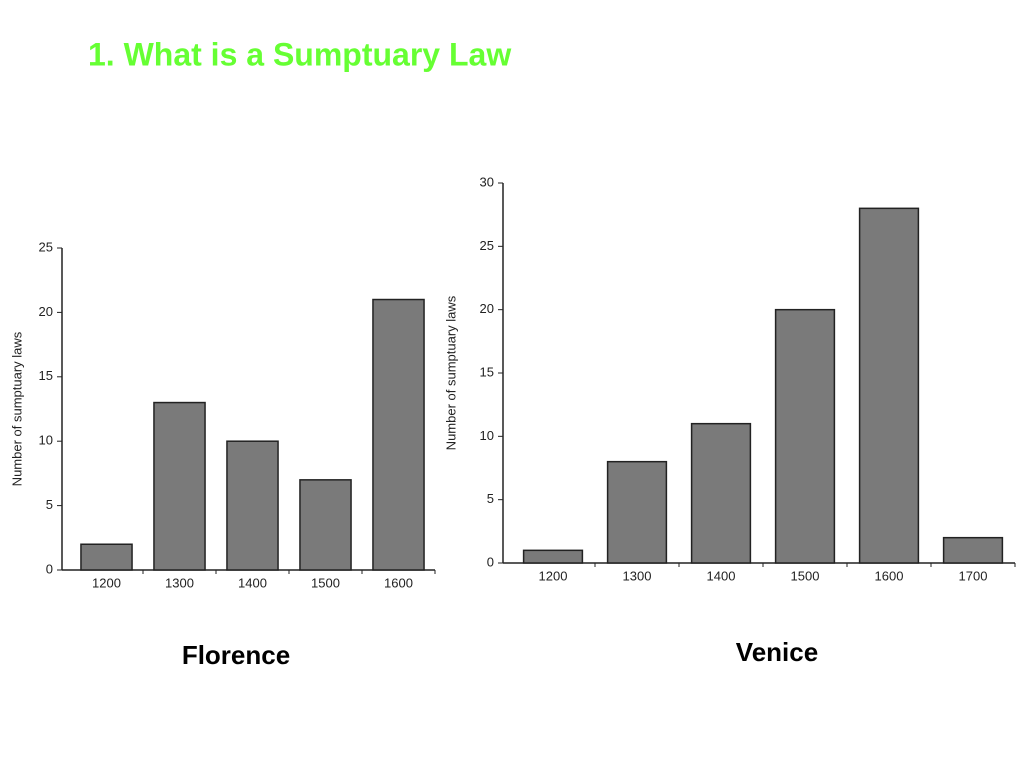 This screenshot has height=768, width=1024. What do you see at coordinates (973, 575) in the screenshot?
I see `x-tick-label: 1700` at bounding box center [973, 575].